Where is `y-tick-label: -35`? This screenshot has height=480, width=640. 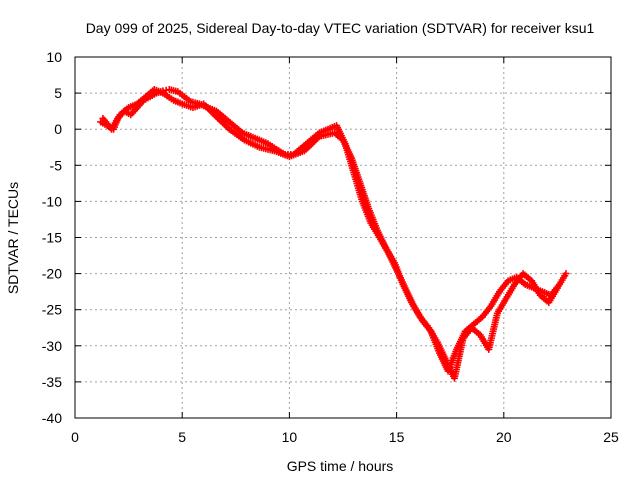
y-tick-label: -35 is located at coordinates (52, 382).